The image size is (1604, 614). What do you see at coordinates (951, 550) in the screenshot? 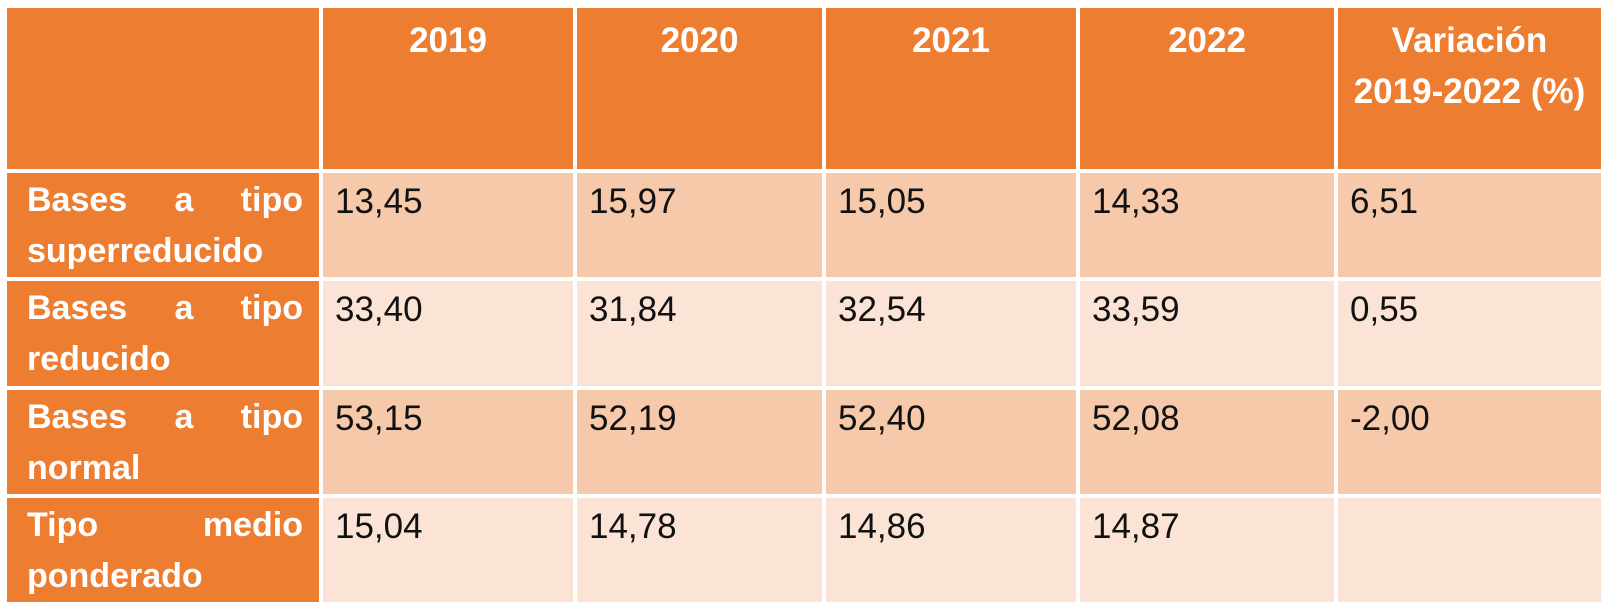
I see `value-cell: 14,86` at bounding box center [951, 550].